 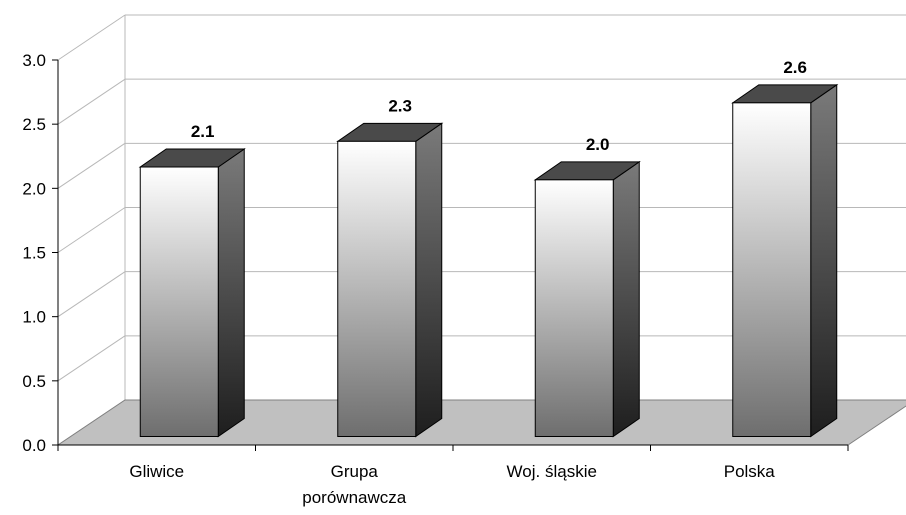 What do you see at coordinates (34, 124) in the screenshot?
I see `y-tick-label: 2.5` at bounding box center [34, 124].